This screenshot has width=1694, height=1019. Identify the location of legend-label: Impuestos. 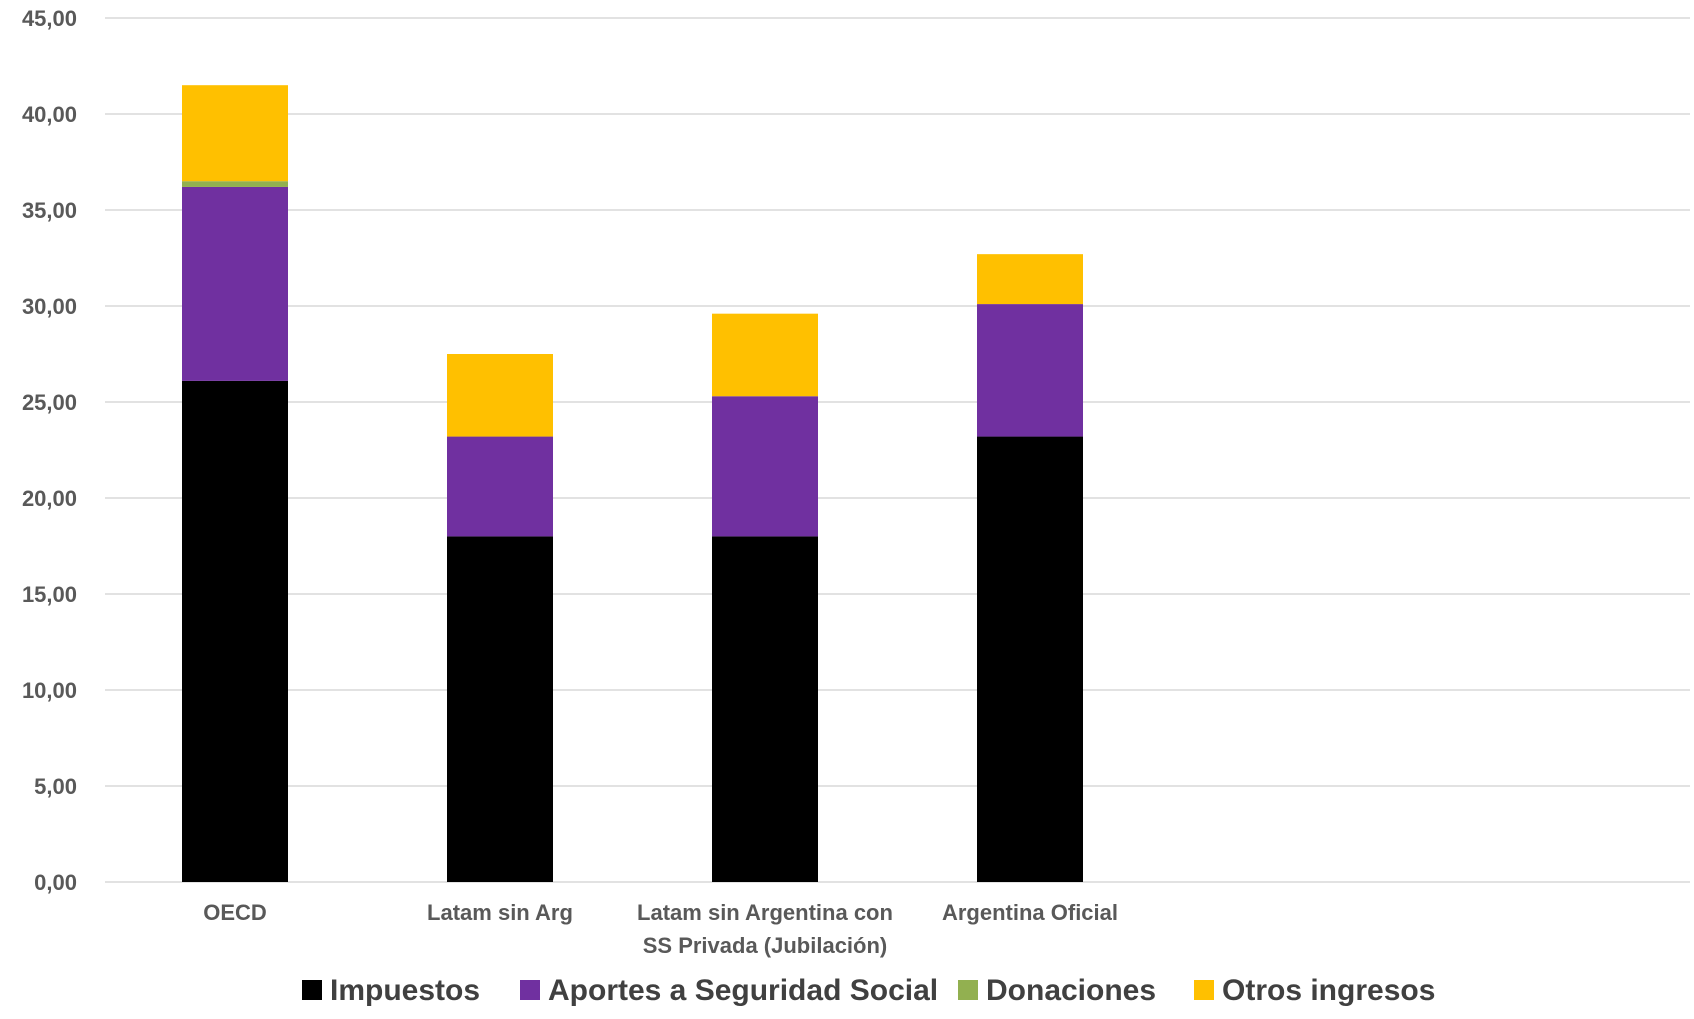
(405, 990).